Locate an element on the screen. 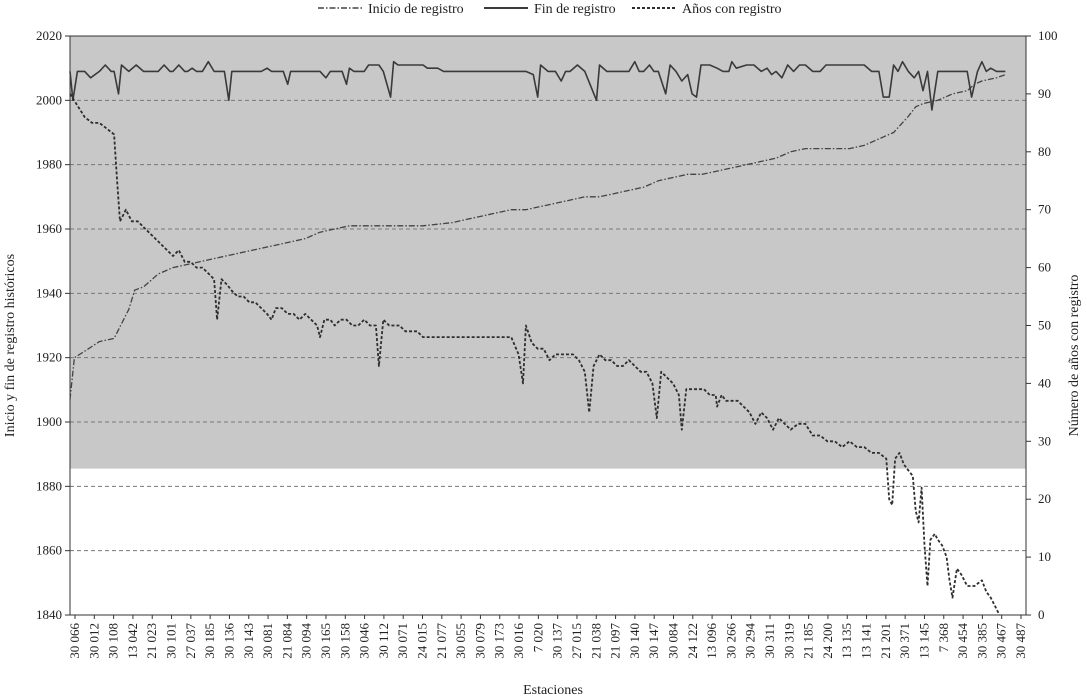  x-tick-label: 30 084 is located at coordinates (672, 641).